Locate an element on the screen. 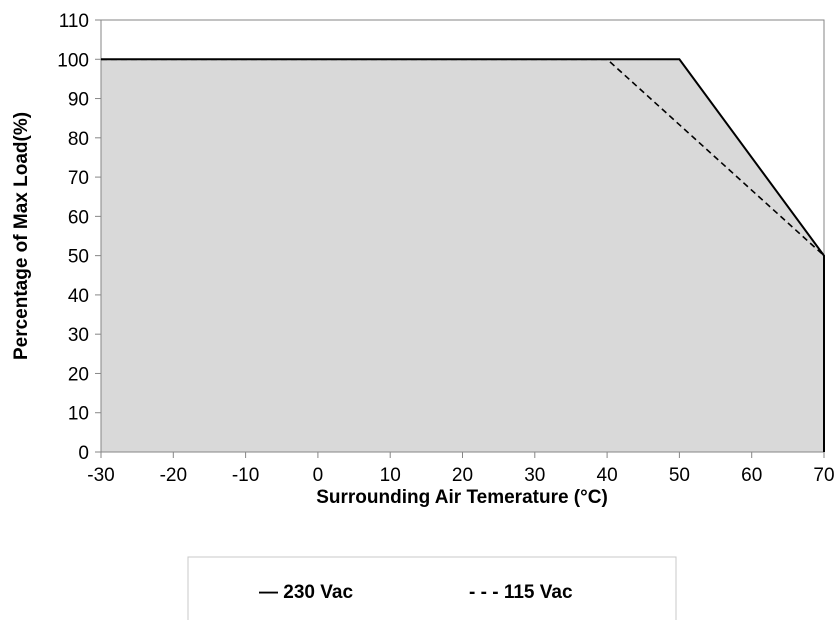 This screenshot has width=838, height=620. y-tick-label: 20 is located at coordinates (78, 374).